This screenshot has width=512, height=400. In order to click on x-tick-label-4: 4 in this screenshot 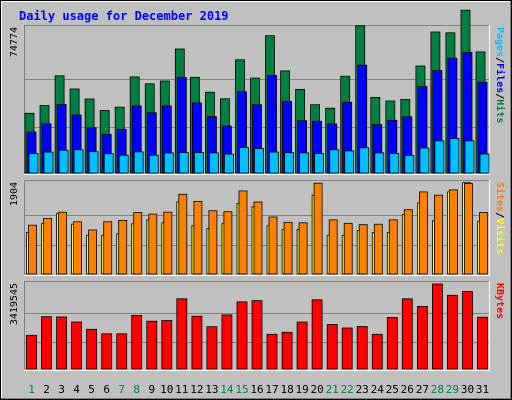, I will do `click(76, 389)`.